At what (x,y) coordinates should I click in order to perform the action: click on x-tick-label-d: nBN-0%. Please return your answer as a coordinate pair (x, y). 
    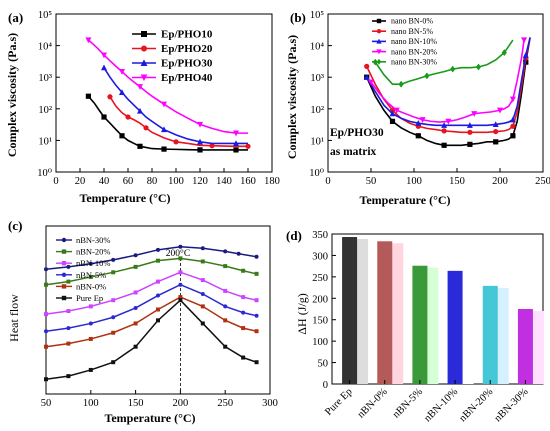
    Looking at the image, I should click on (373, 403).